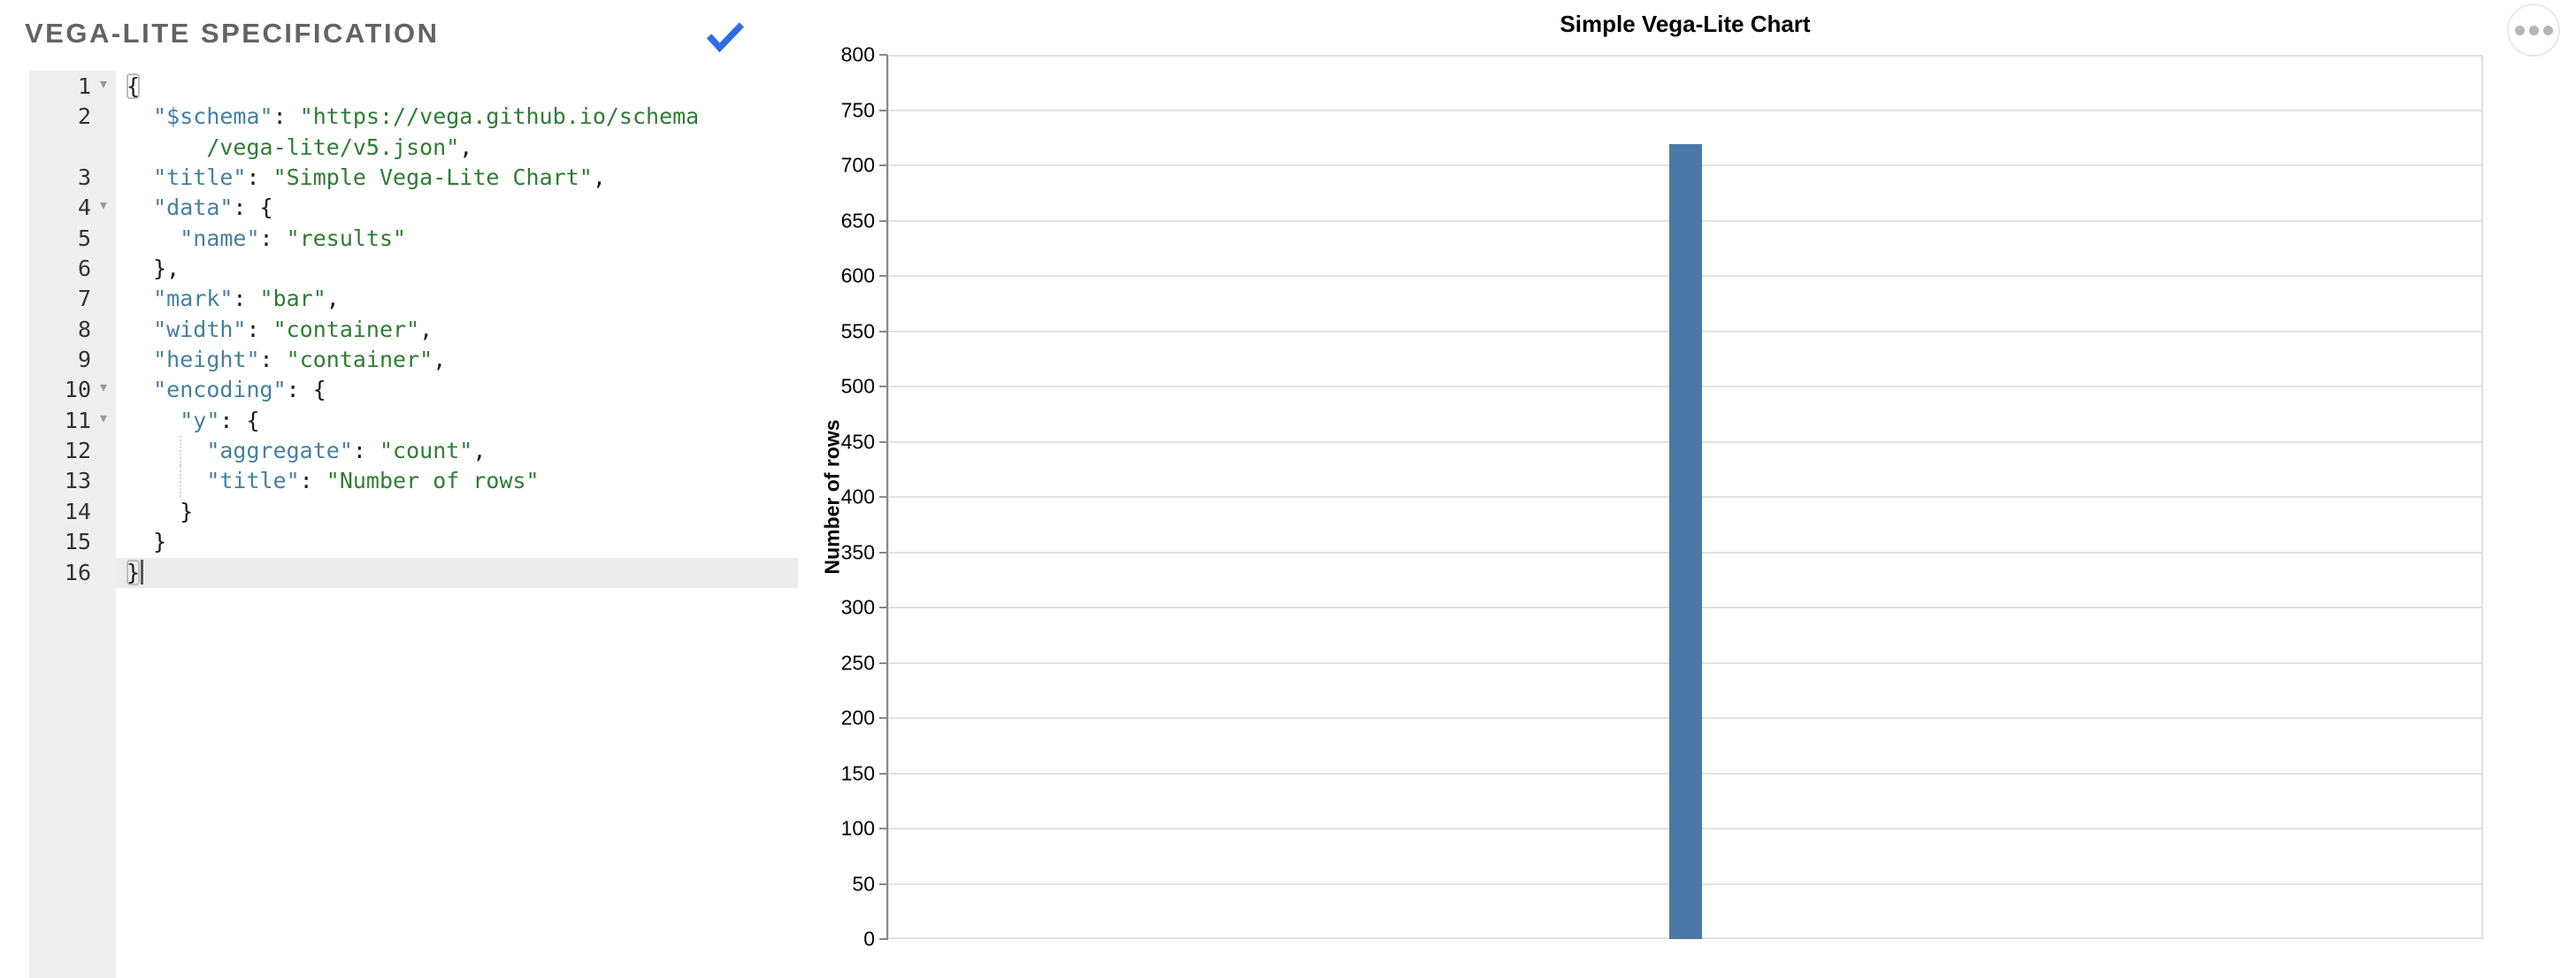  I want to click on code-line: 6 },, so click(438, 269).